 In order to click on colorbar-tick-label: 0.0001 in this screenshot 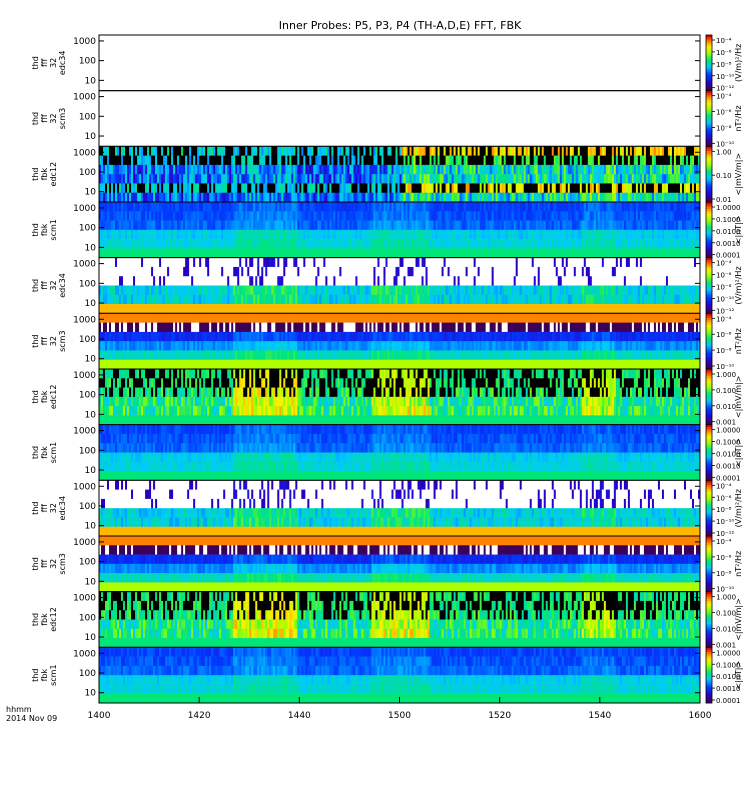, I will do `click(728, 256)`.